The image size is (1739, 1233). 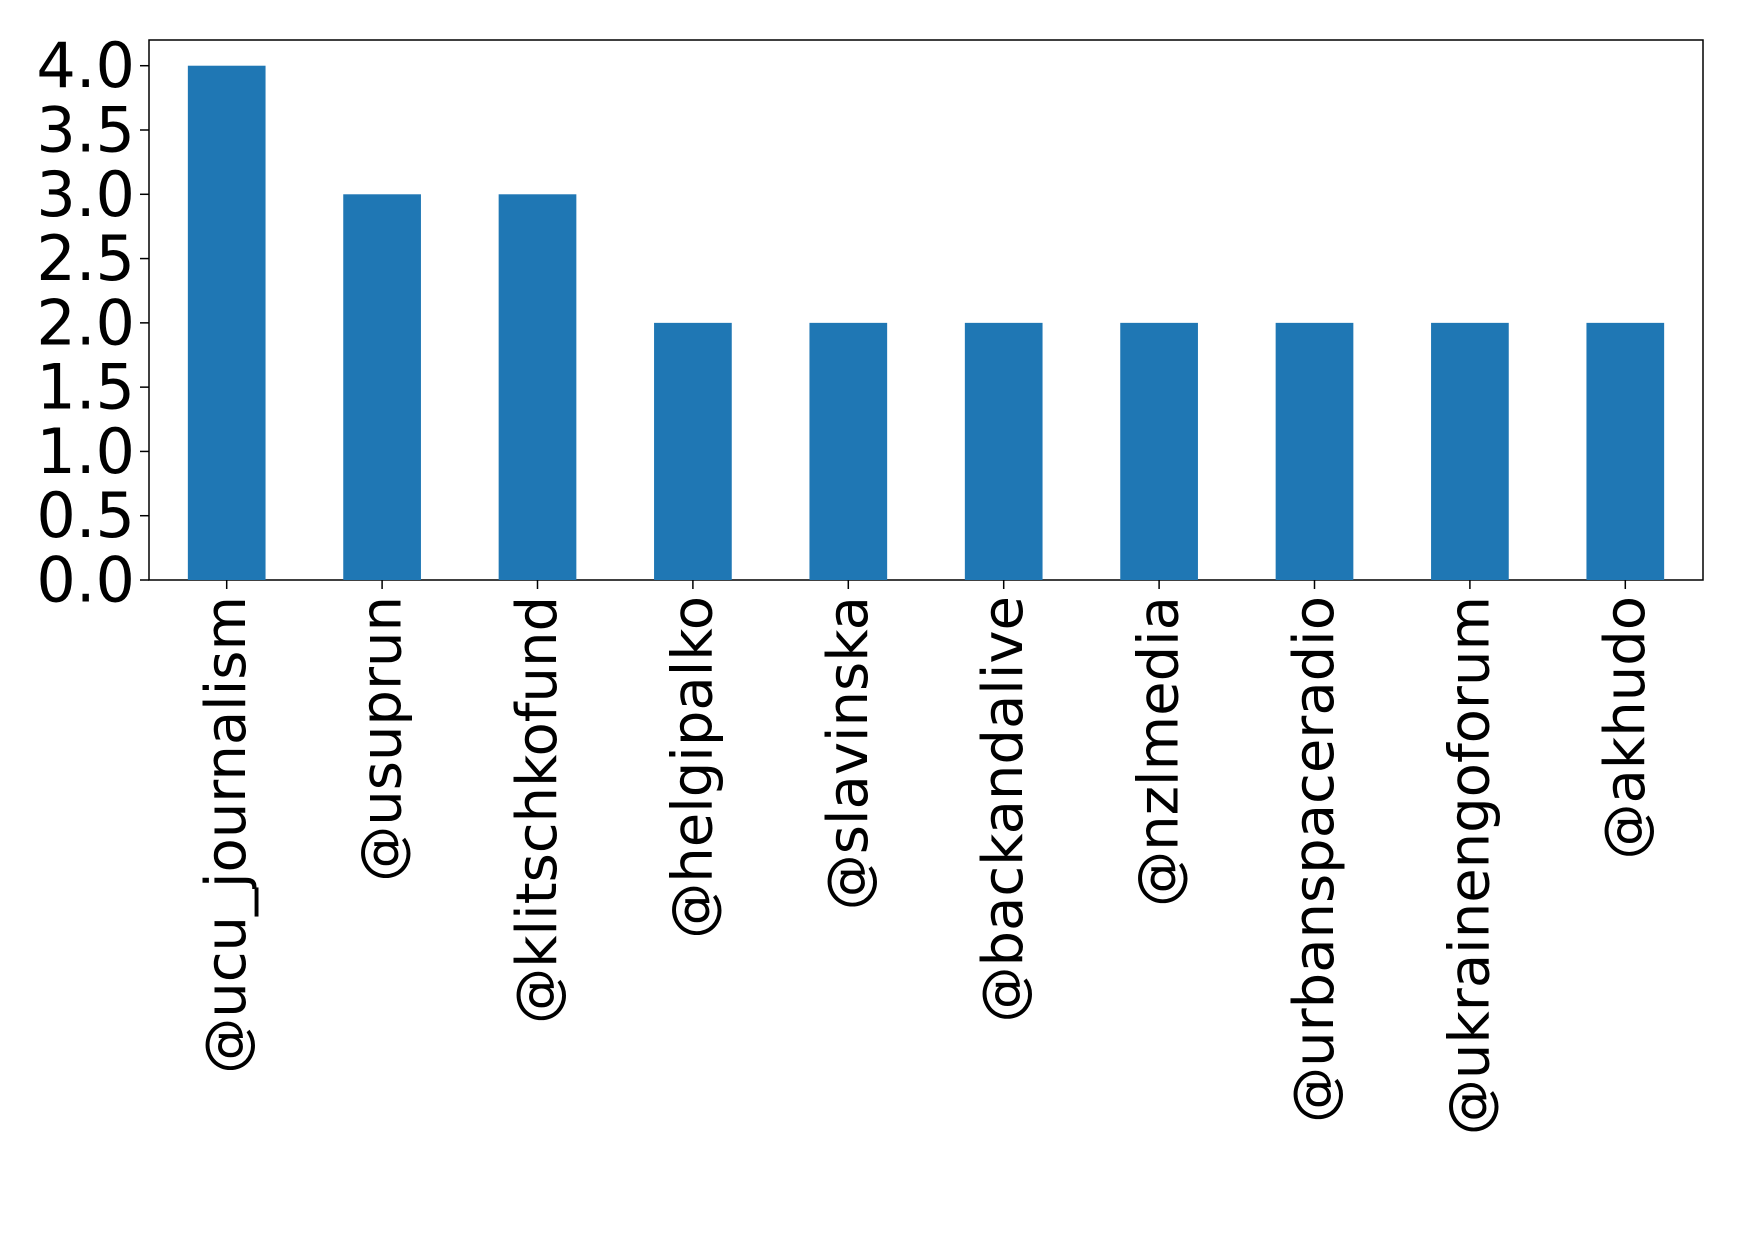 I want to click on bar-backandalive, so click(x=1003, y=451).